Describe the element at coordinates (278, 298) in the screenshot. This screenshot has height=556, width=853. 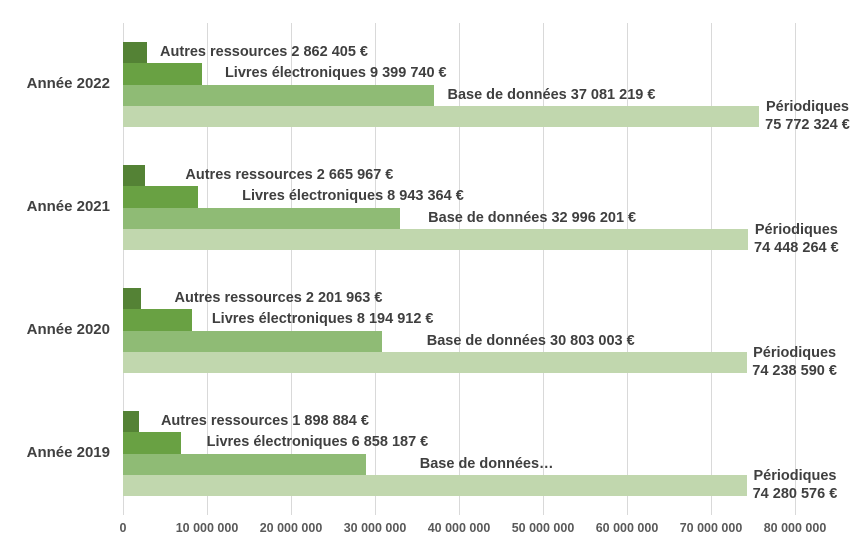
I see `bar-label-autres-ressources: Autres ressources 2 201 963 €` at that location.